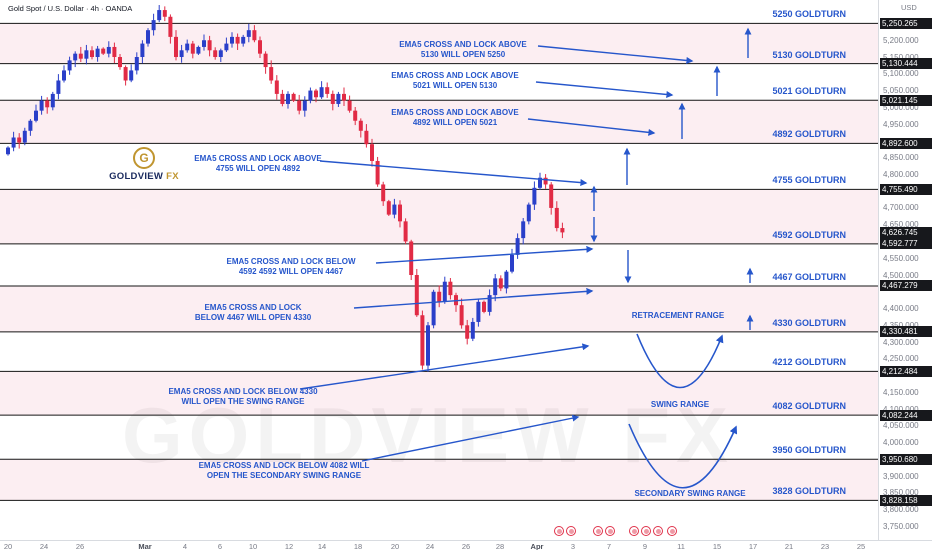 The height and width of the screenshot is (550, 932). What do you see at coordinates (809, 54) in the screenshot?
I see `goldturn-label: 5130 GOLDTURN` at bounding box center [809, 54].